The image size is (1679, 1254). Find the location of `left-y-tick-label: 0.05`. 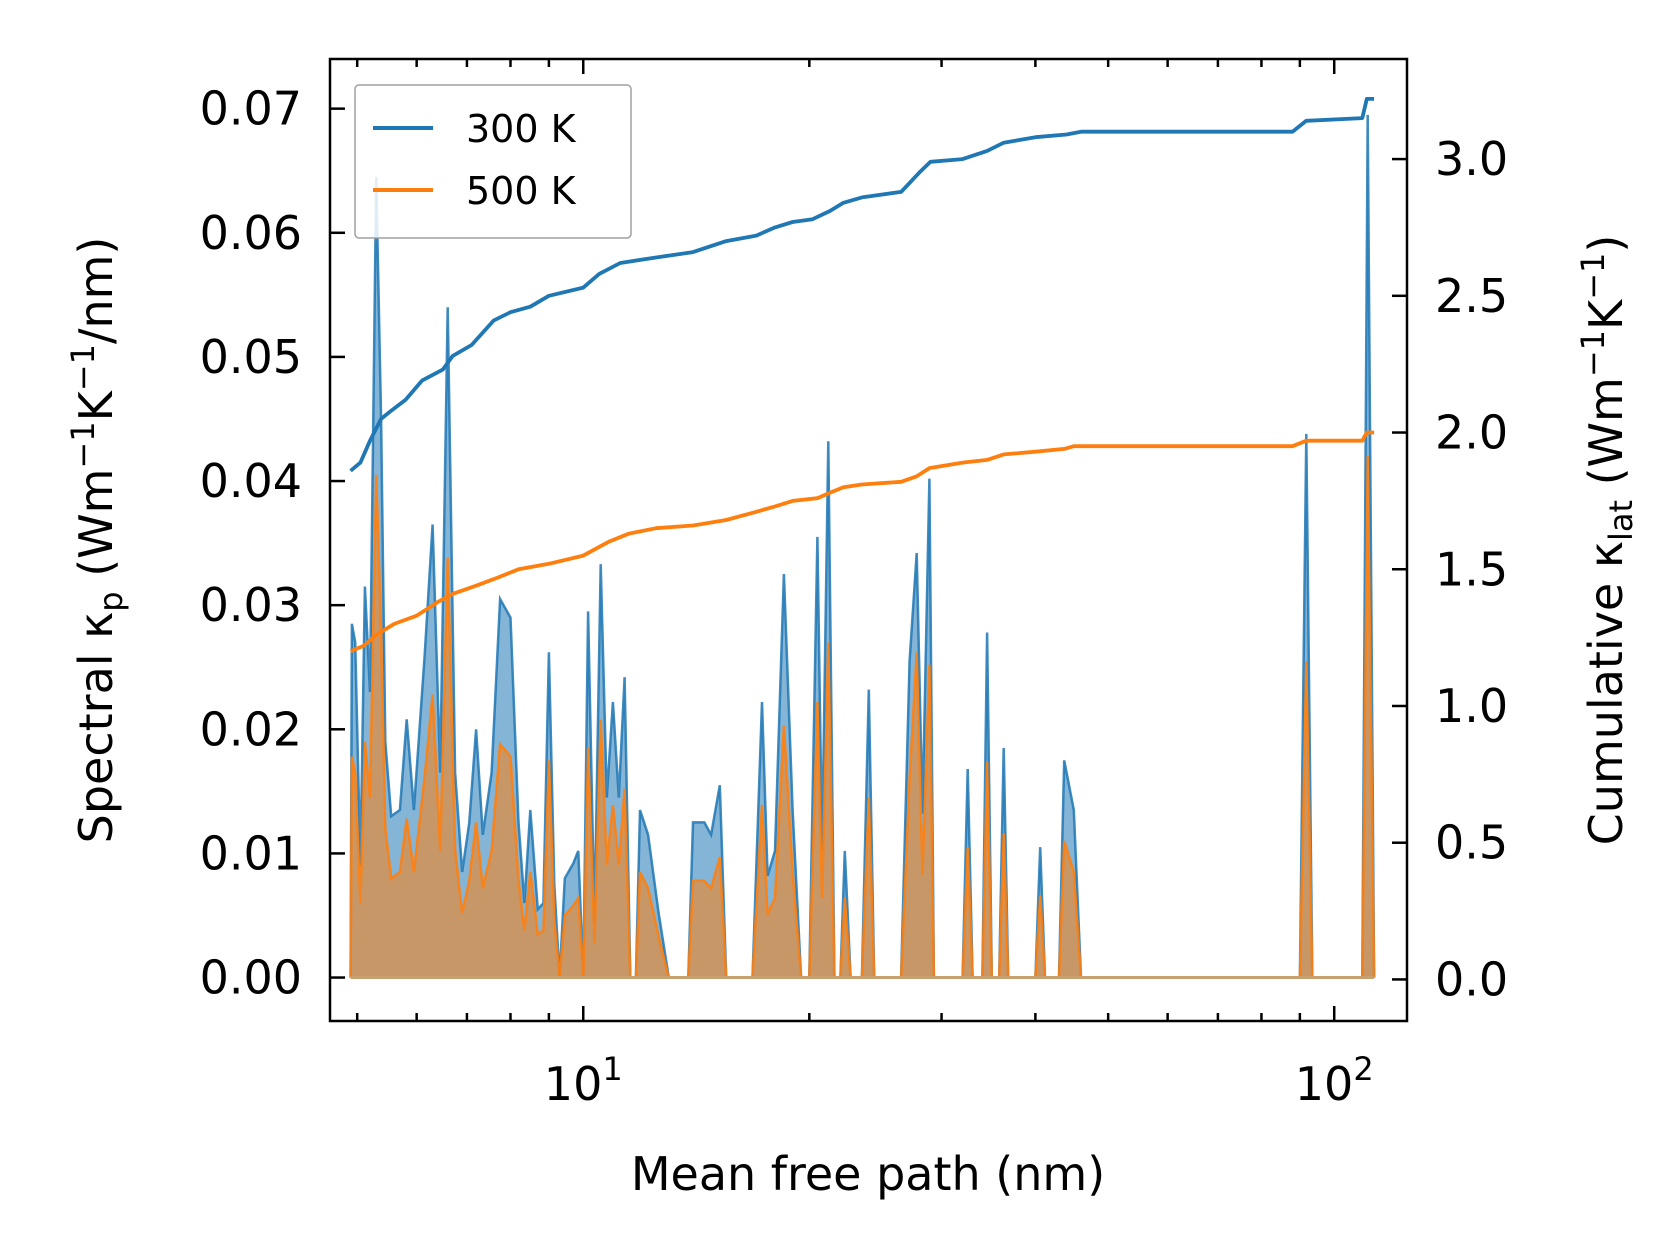

left-y-tick-label: 0.05 is located at coordinates (251, 357).